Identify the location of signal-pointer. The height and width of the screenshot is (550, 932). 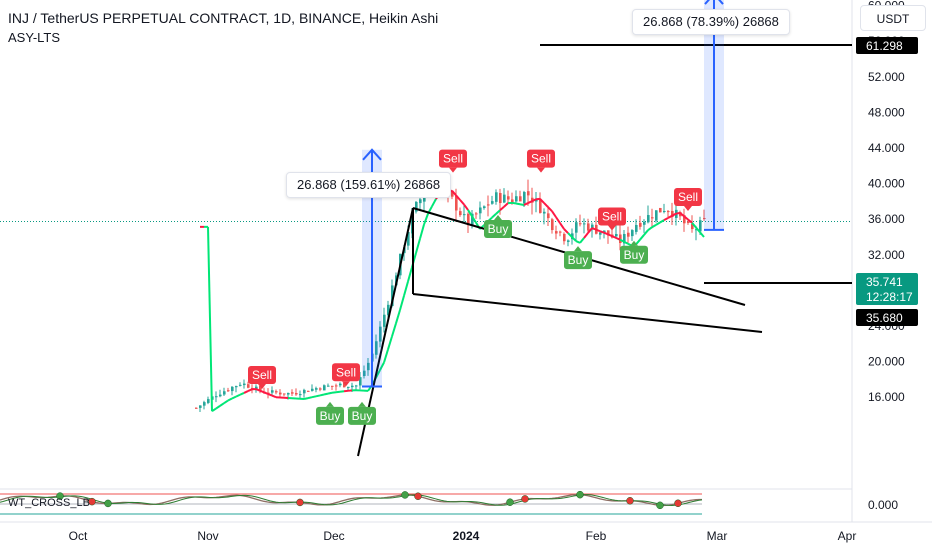
(498, 217).